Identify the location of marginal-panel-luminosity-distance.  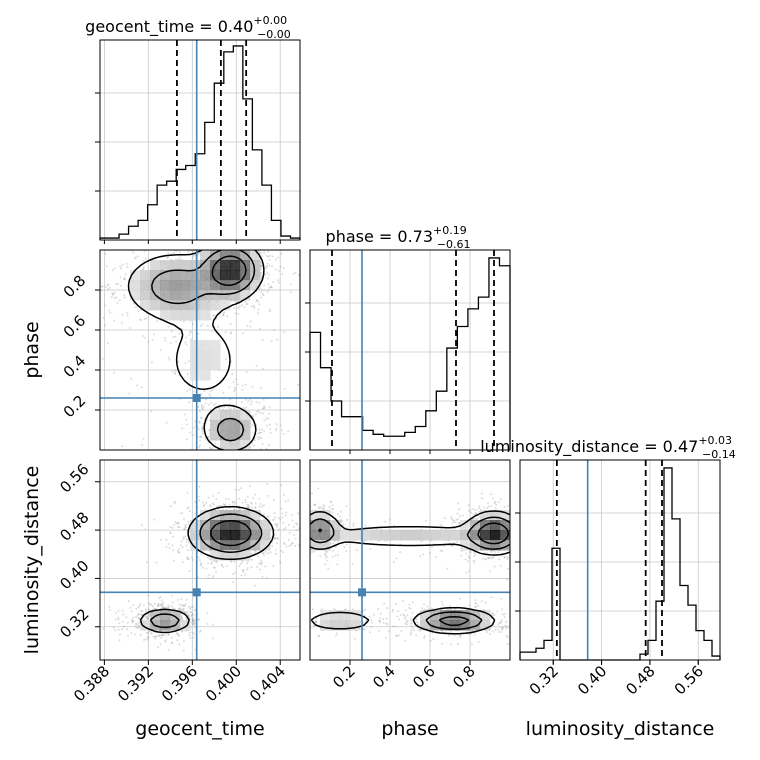
(618, 562).